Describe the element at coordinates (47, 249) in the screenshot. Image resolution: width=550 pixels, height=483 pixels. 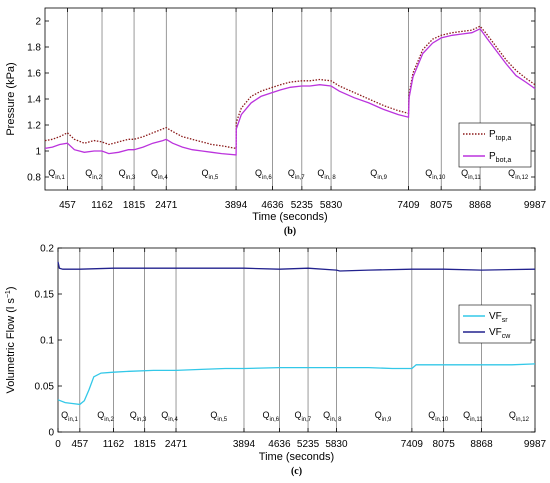
I see `y-tick-label: 0.2` at that location.